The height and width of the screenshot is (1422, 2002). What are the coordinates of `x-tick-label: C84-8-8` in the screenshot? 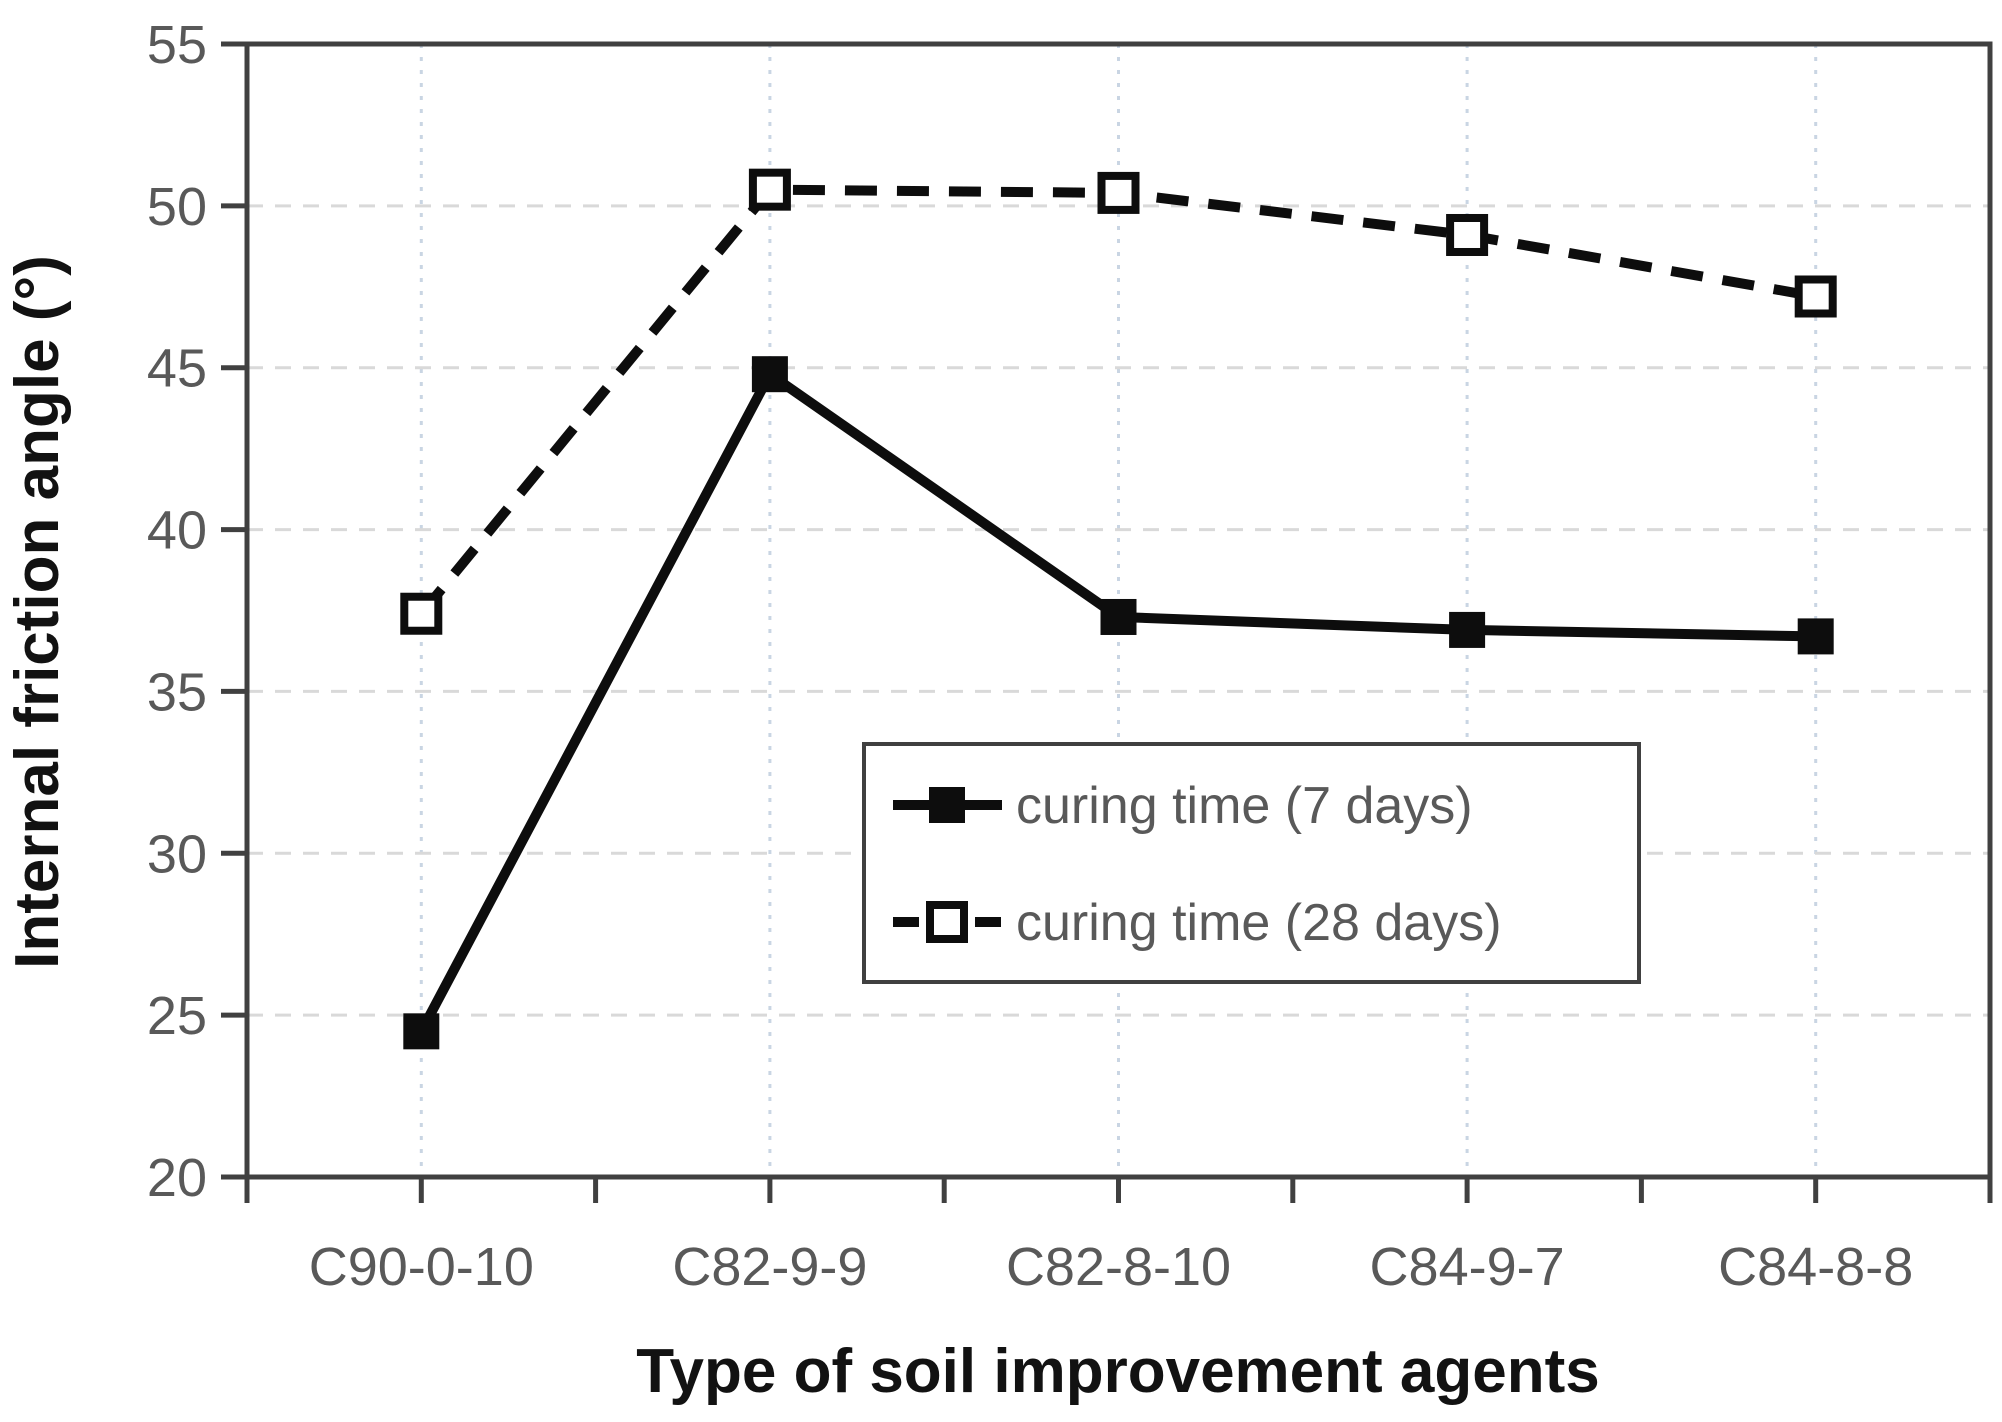 It's located at (1815, 1267).